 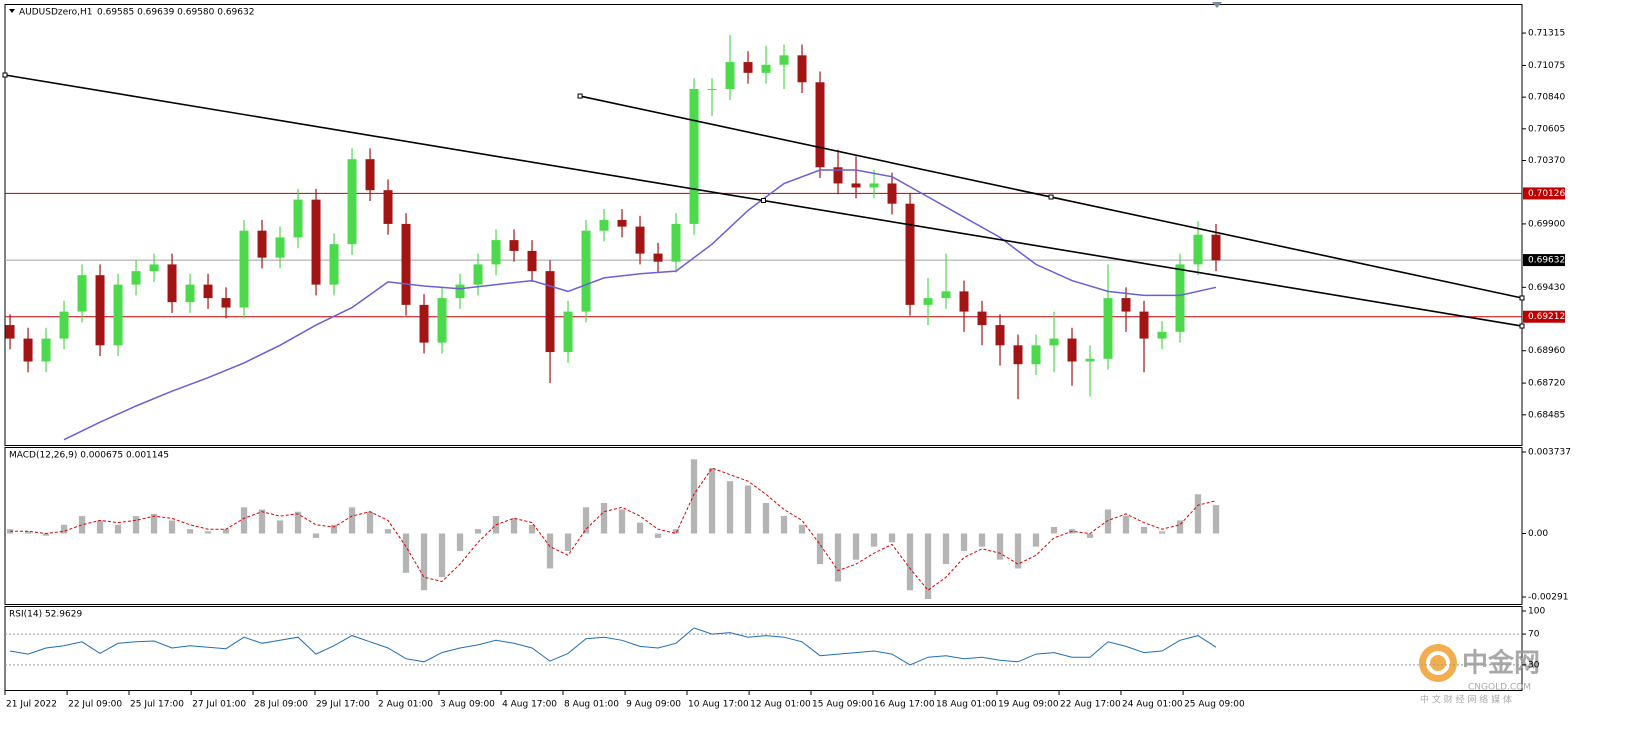 What do you see at coordinates (1544, 316) in the screenshot?
I see `price-level-tag` at bounding box center [1544, 316].